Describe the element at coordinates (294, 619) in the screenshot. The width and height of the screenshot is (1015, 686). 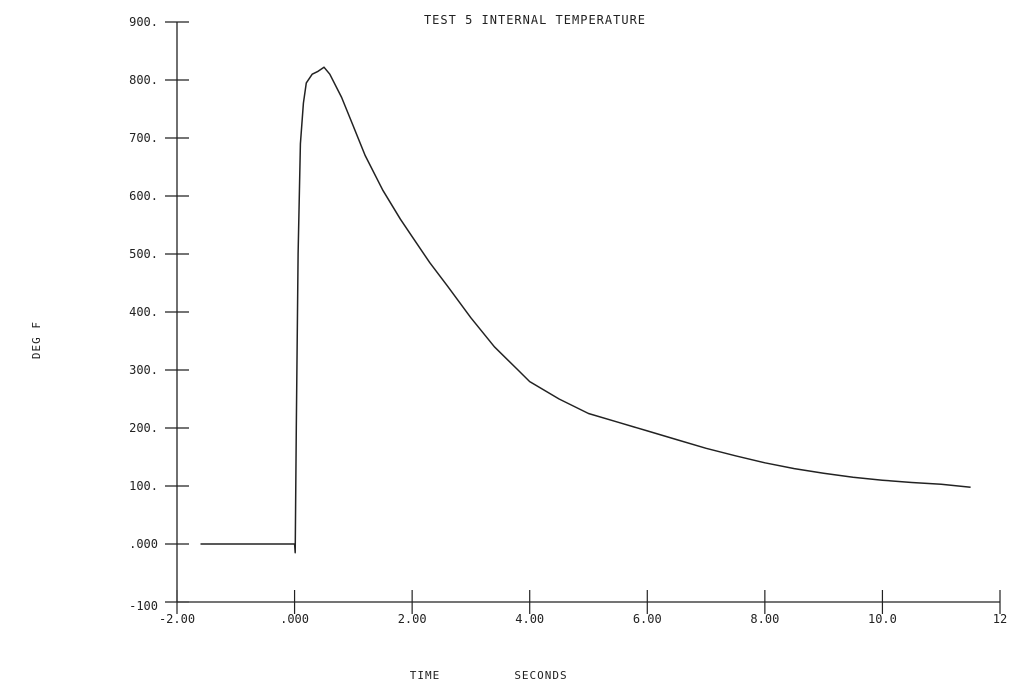
I see `x-tick-label: .000` at that location.